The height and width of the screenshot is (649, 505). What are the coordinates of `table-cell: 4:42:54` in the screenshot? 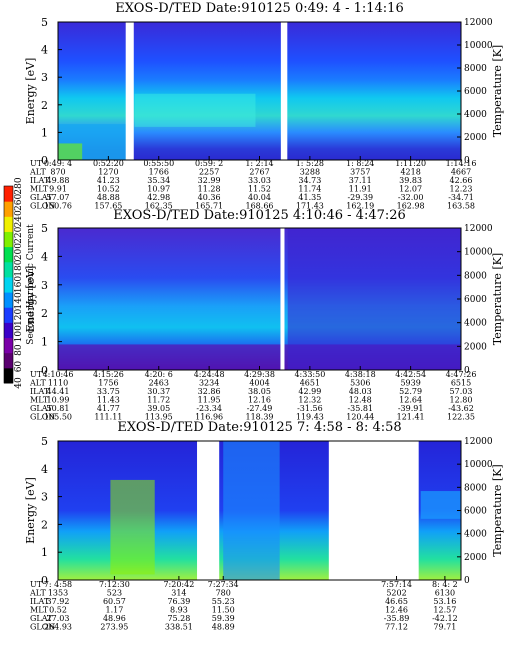 It's located at (410, 374).